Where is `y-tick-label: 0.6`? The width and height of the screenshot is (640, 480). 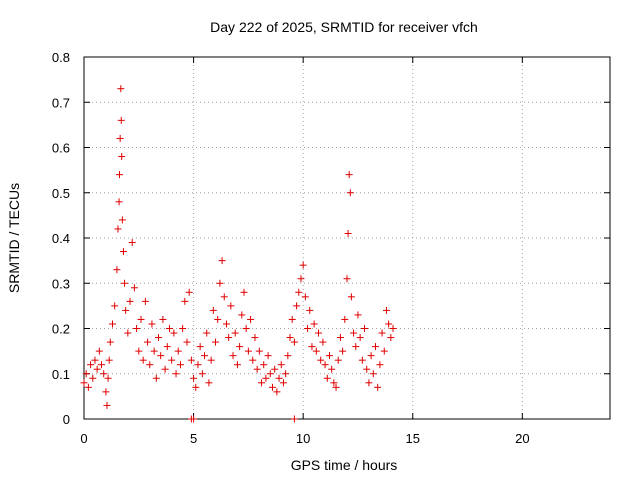 y-tick-label: 0.6 is located at coordinates (61, 148).